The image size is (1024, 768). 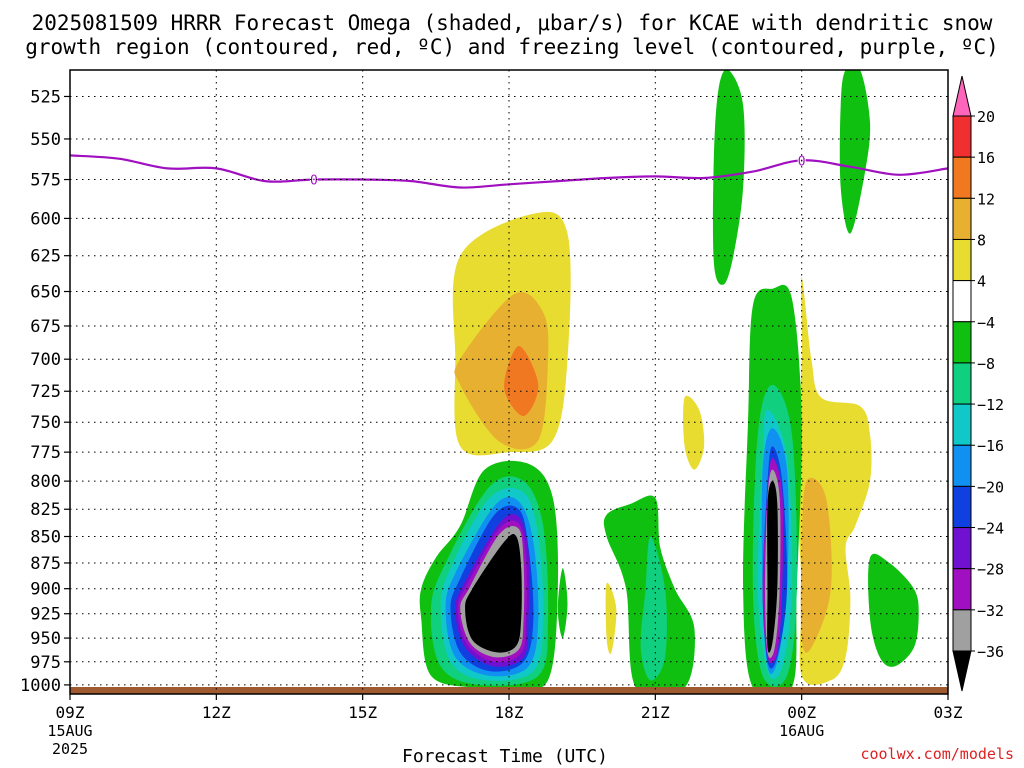 What do you see at coordinates (986, 199) in the screenshot?
I see `colorbar-label-2: 12` at bounding box center [986, 199].